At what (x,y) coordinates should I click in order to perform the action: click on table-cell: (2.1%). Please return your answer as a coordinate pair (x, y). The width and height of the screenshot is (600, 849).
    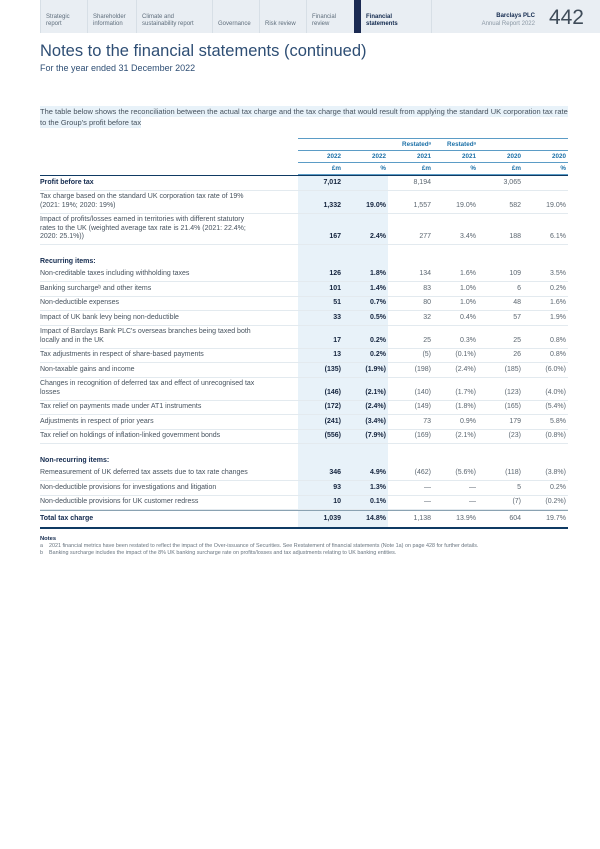
    Looking at the image, I should click on (465, 435).